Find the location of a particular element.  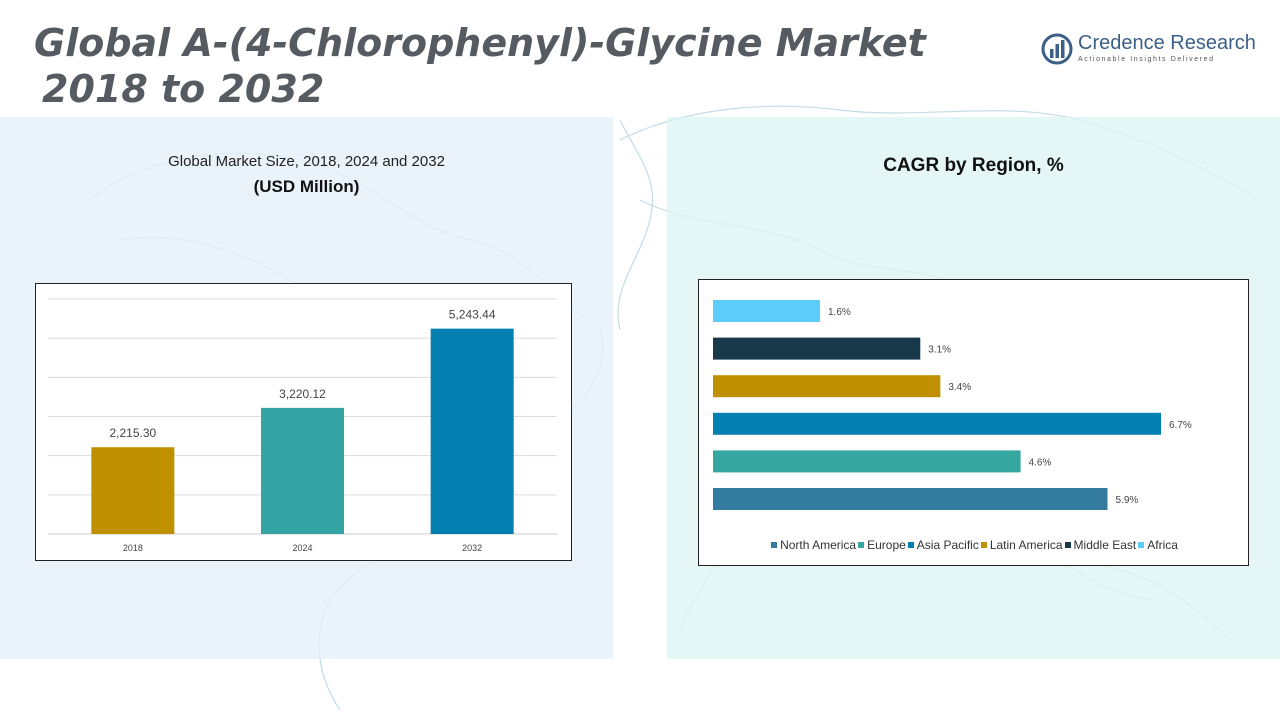

legend-label: Asia Pacific is located at coordinates (947, 545).